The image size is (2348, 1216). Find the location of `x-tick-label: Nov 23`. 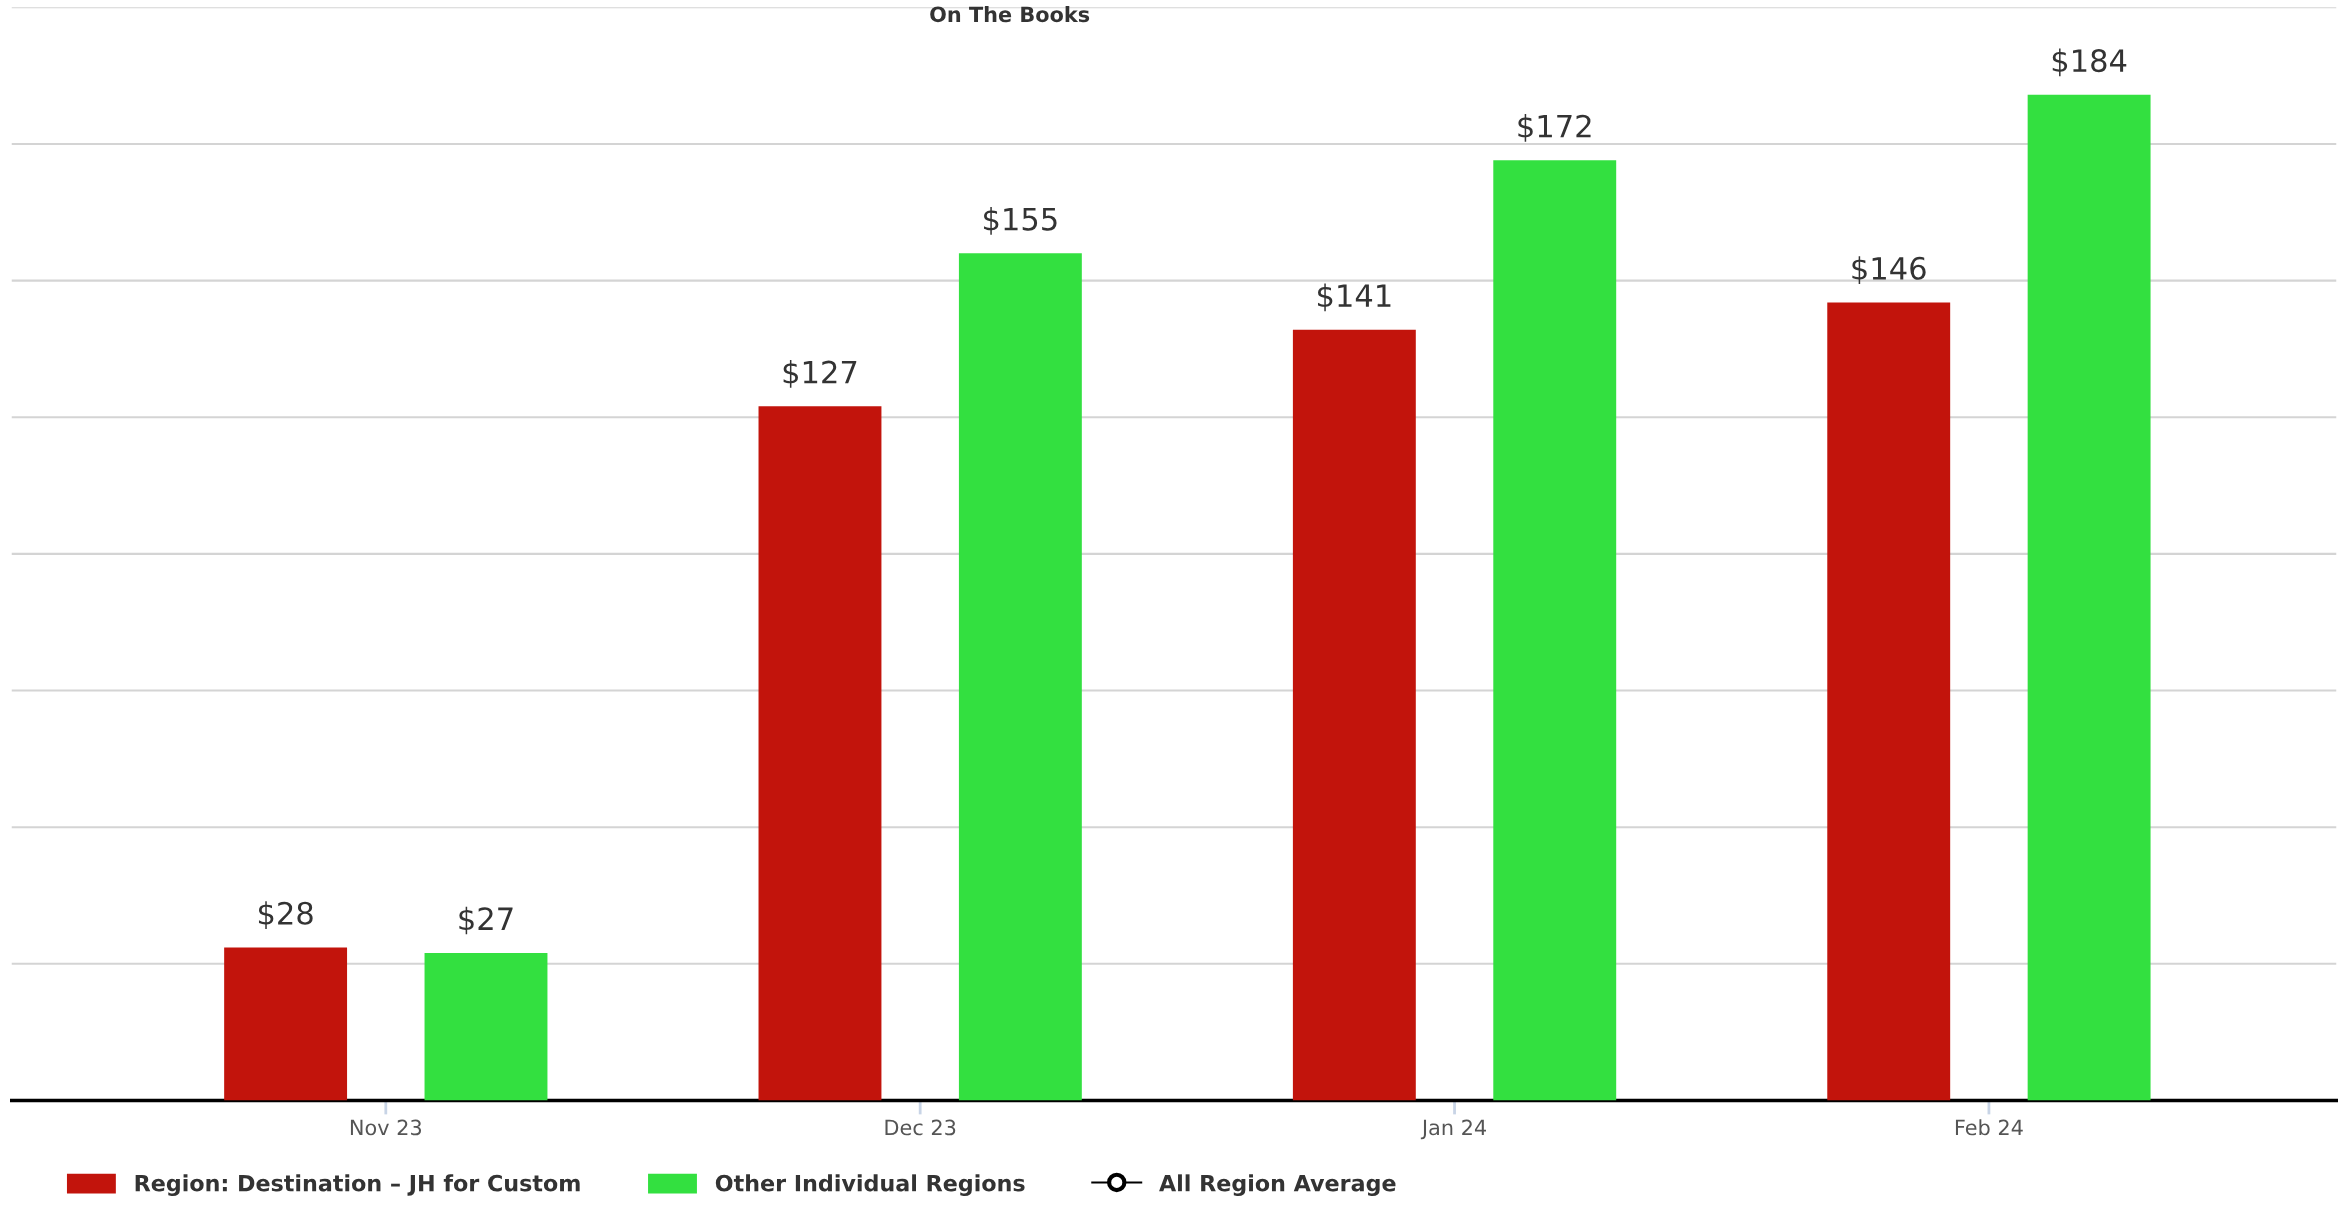

x-tick-label: Nov 23 is located at coordinates (386, 1127).